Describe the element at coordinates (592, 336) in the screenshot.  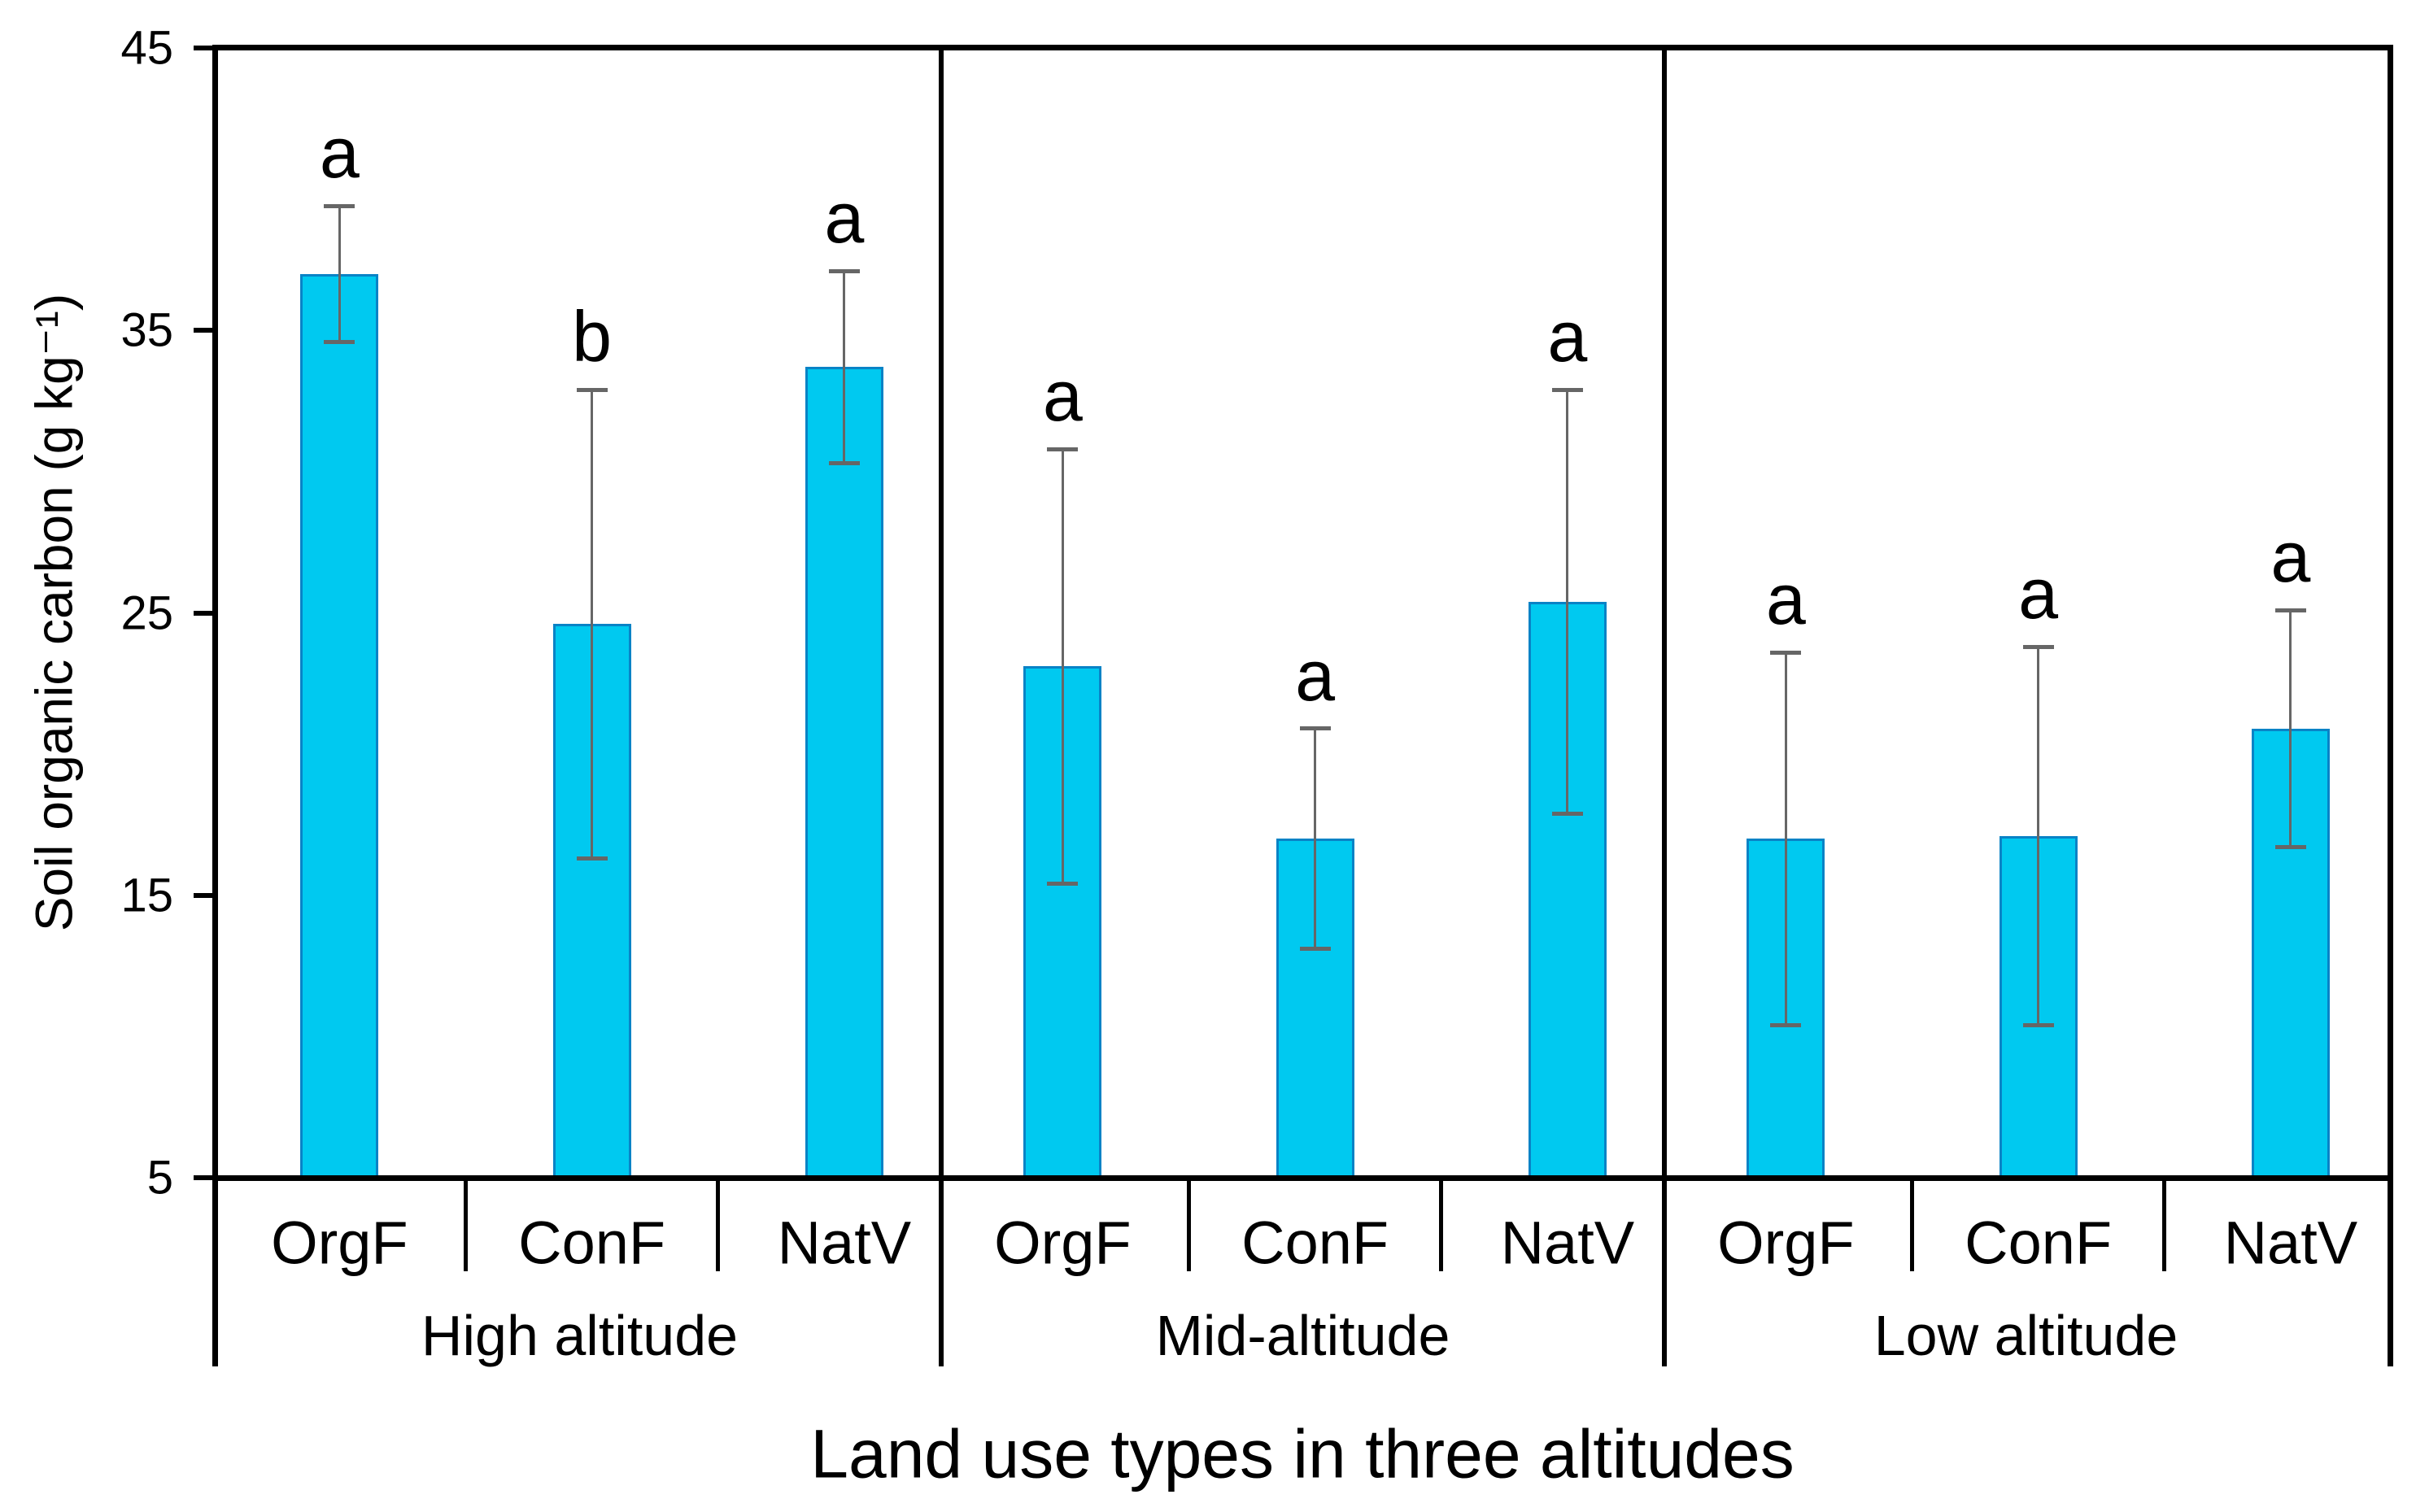
I see `significance-letter: b` at that location.